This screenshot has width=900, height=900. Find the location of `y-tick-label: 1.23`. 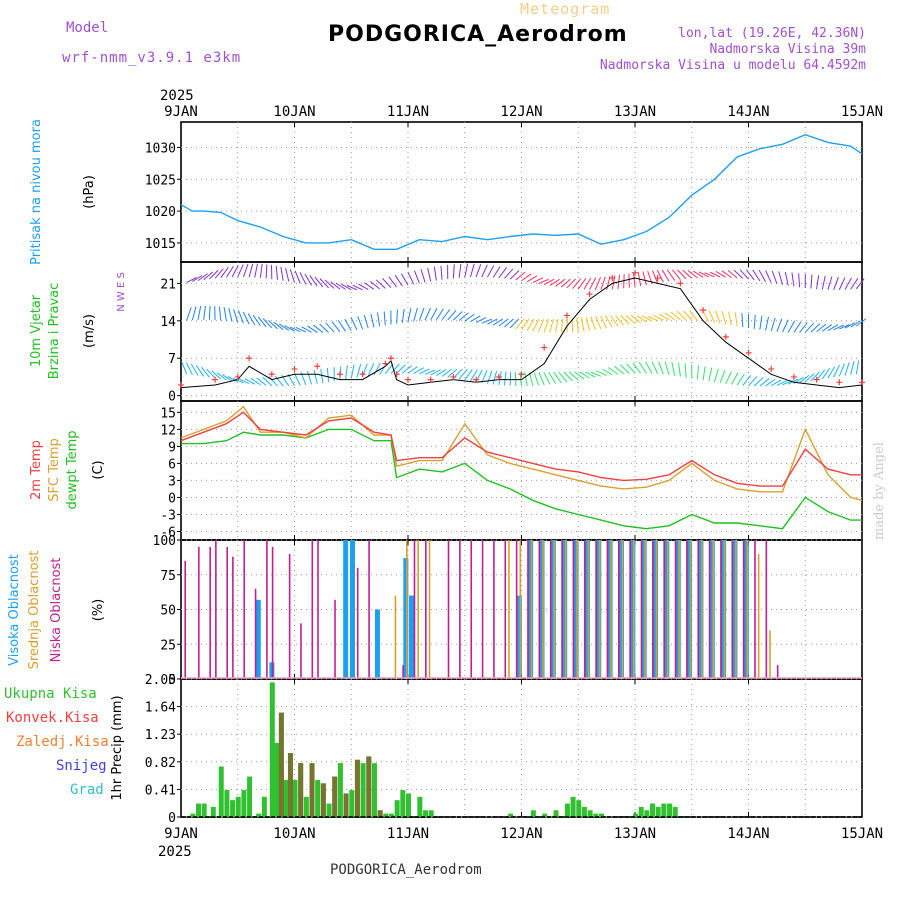

y-tick-label: 1.23 is located at coordinates (160, 735).